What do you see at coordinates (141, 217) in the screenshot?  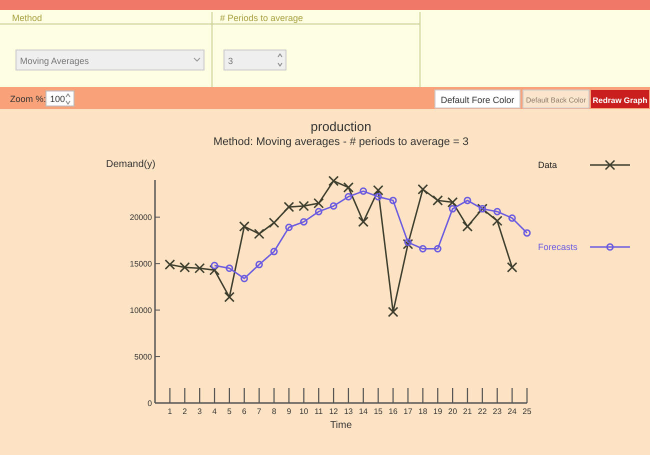 I see `y-tick-label: 20000` at bounding box center [141, 217].